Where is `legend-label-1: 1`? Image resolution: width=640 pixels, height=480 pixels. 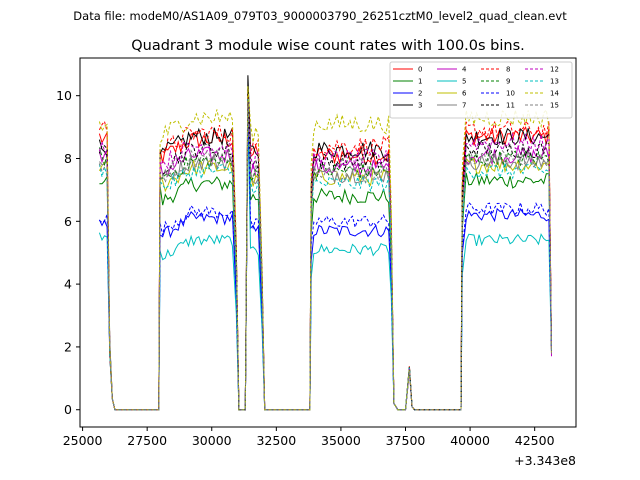 legend-label-1: 1 is located at coordinates (420, 82).